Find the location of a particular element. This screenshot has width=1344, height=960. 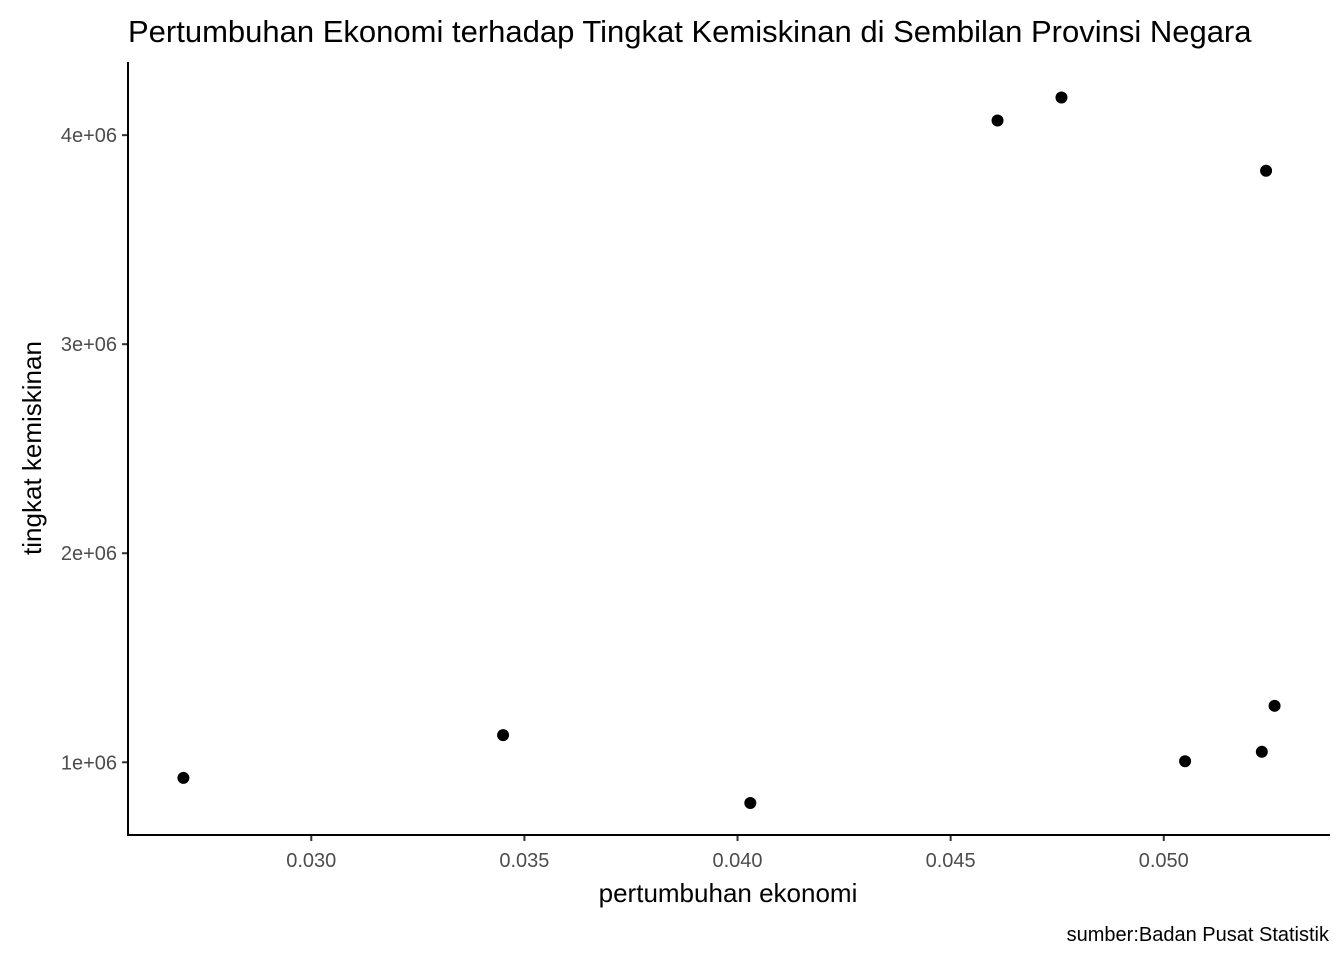

x-tick-label: 0.045 is located at coordinates (951, 861).